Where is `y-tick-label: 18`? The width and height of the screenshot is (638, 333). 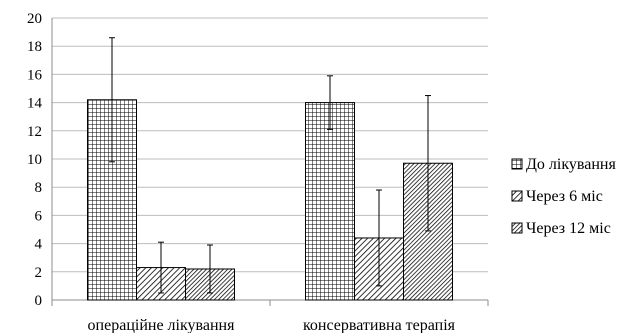 y-tick-label: 18 is located at coordinates (34, 47).